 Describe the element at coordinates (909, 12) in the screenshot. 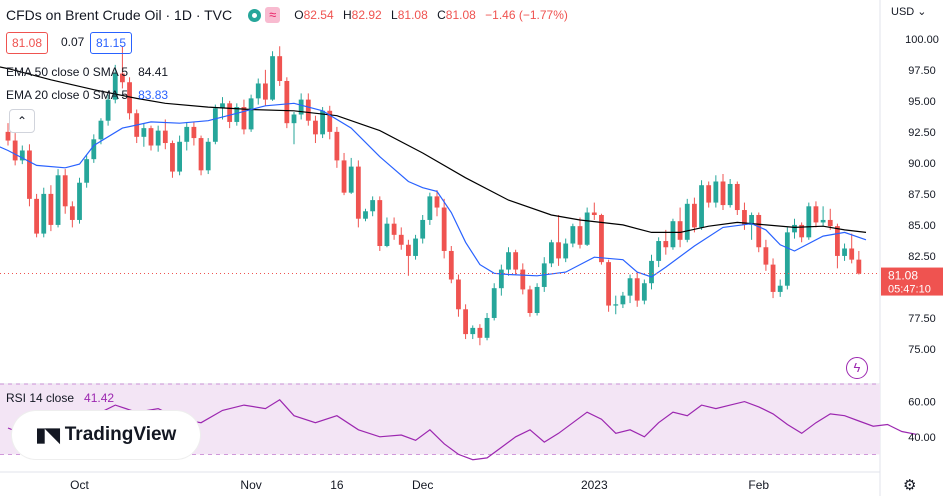

I see `currency-selector: USD ⌄` at that location.